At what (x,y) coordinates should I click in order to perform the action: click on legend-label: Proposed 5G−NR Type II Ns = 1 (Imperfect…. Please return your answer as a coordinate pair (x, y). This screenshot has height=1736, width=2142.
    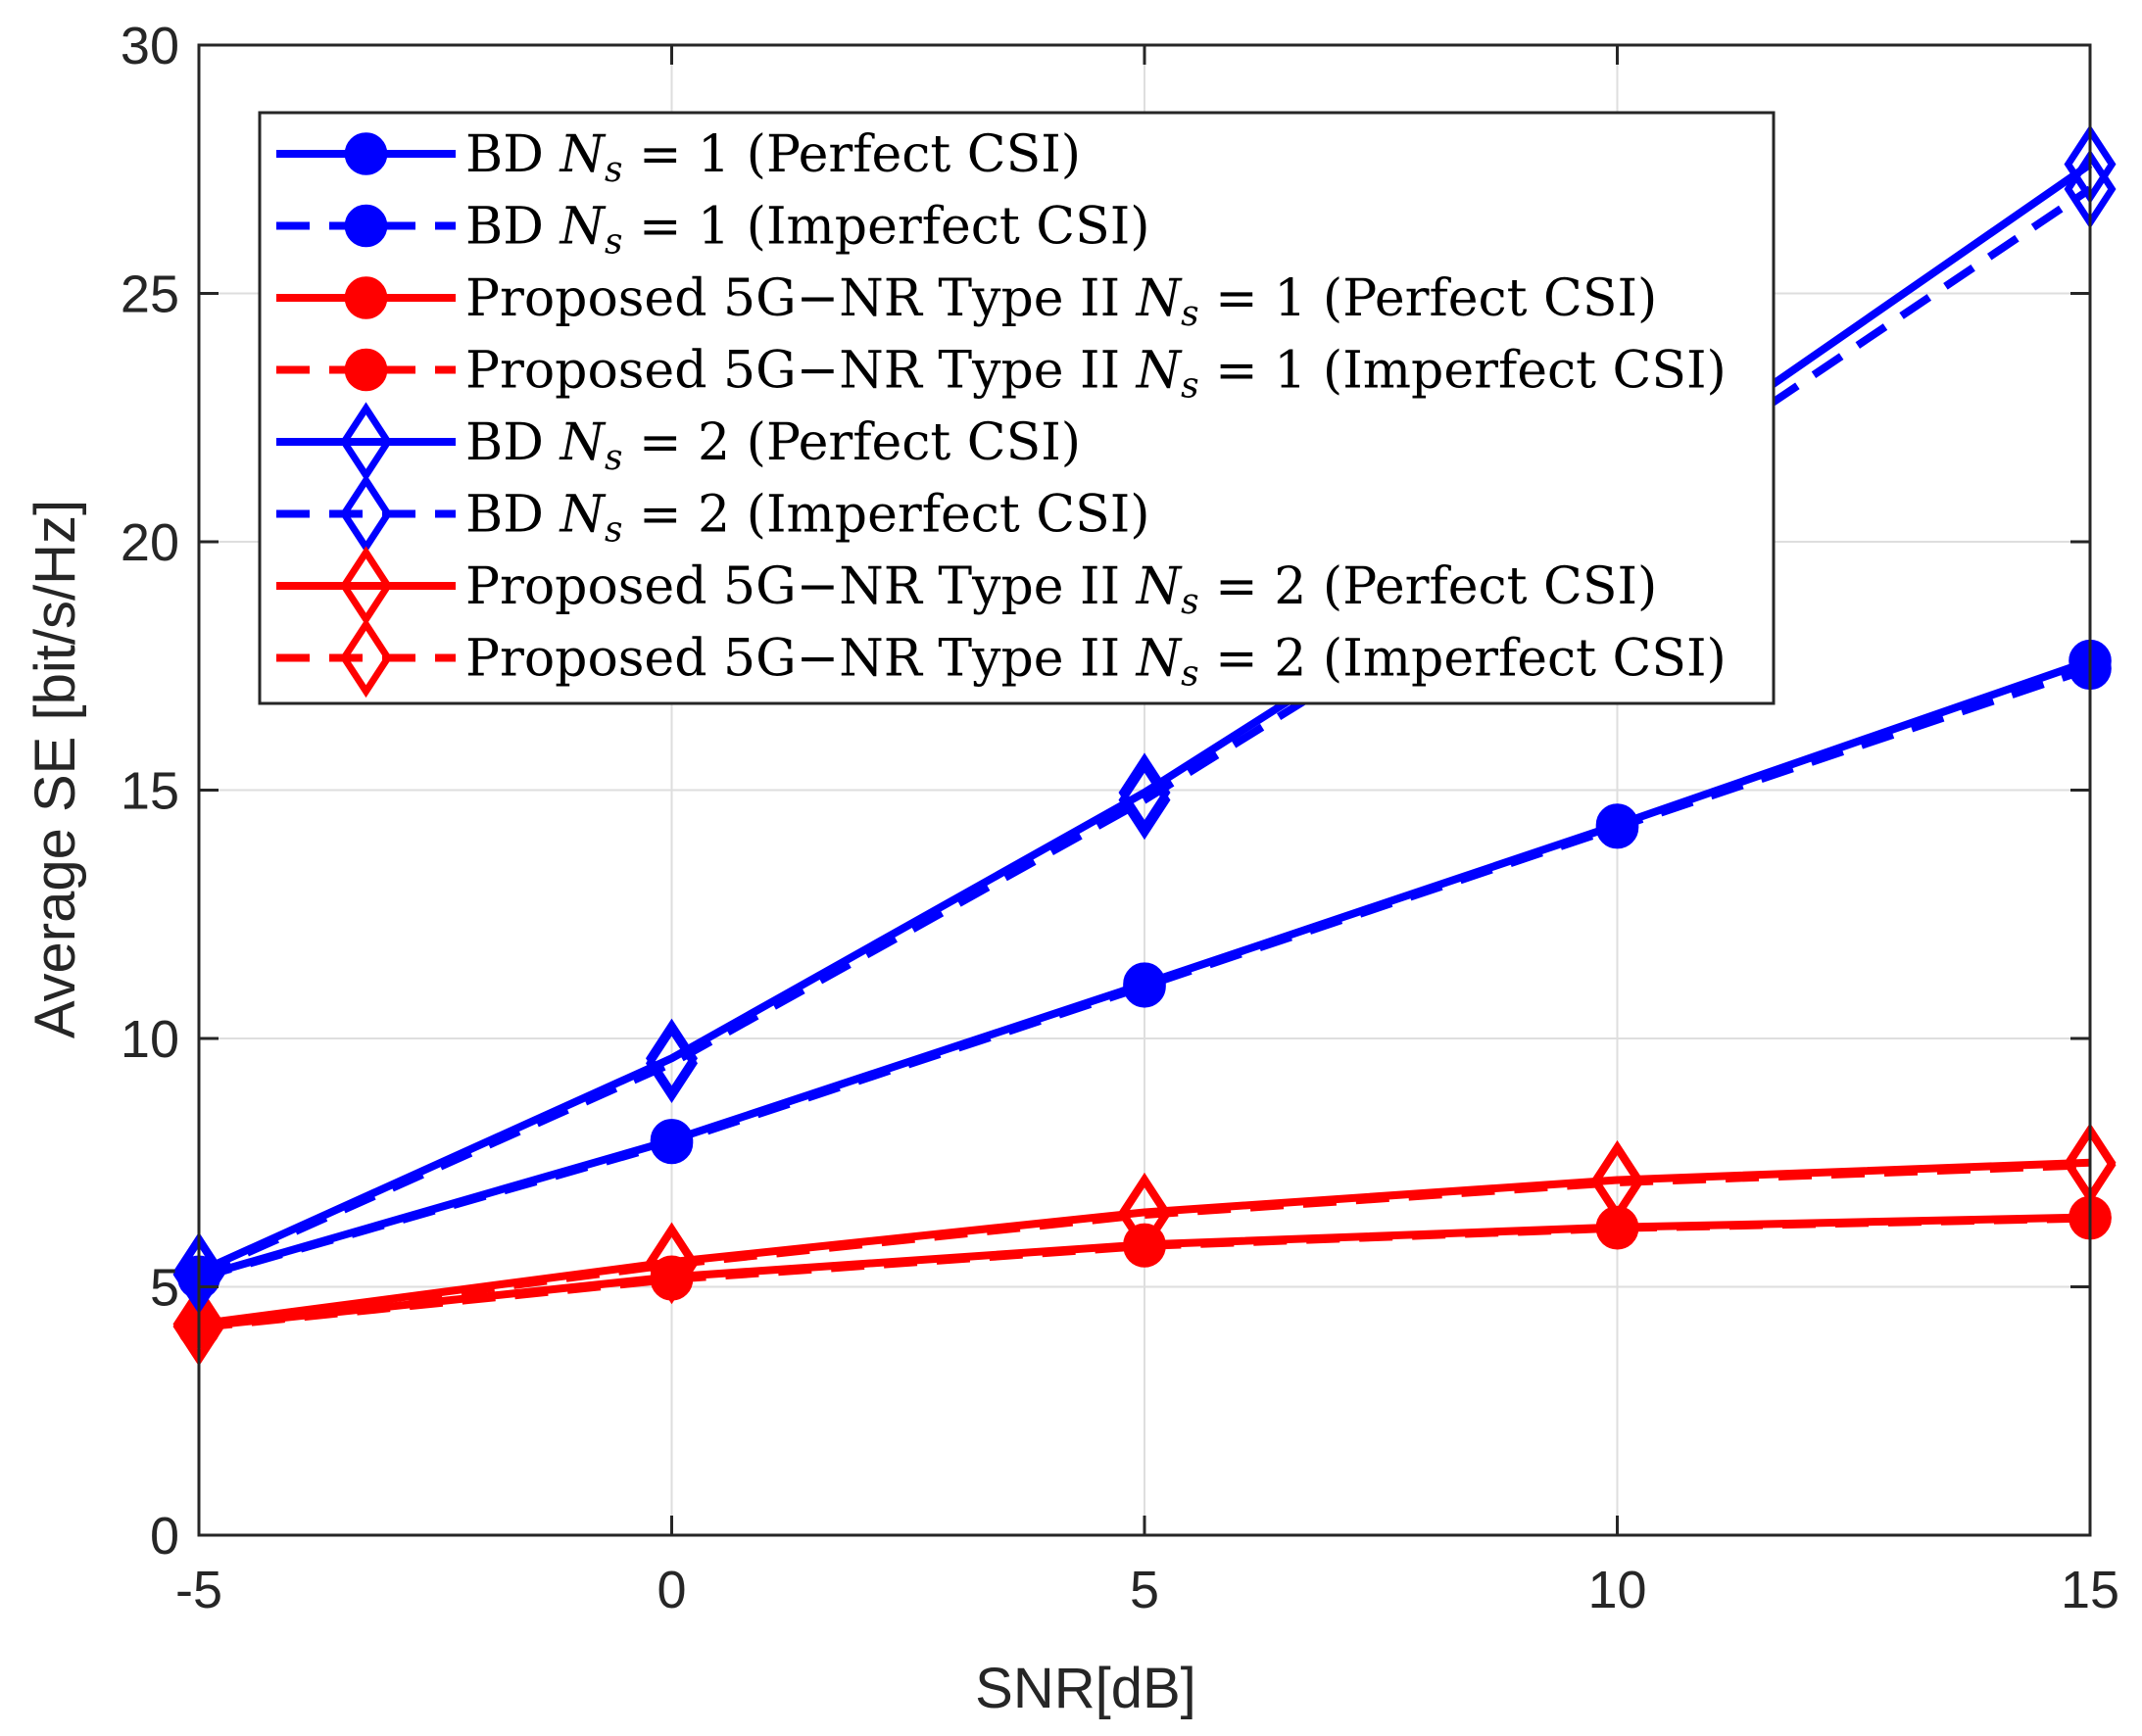
    Looking at the image, I should click on (1096, 375).